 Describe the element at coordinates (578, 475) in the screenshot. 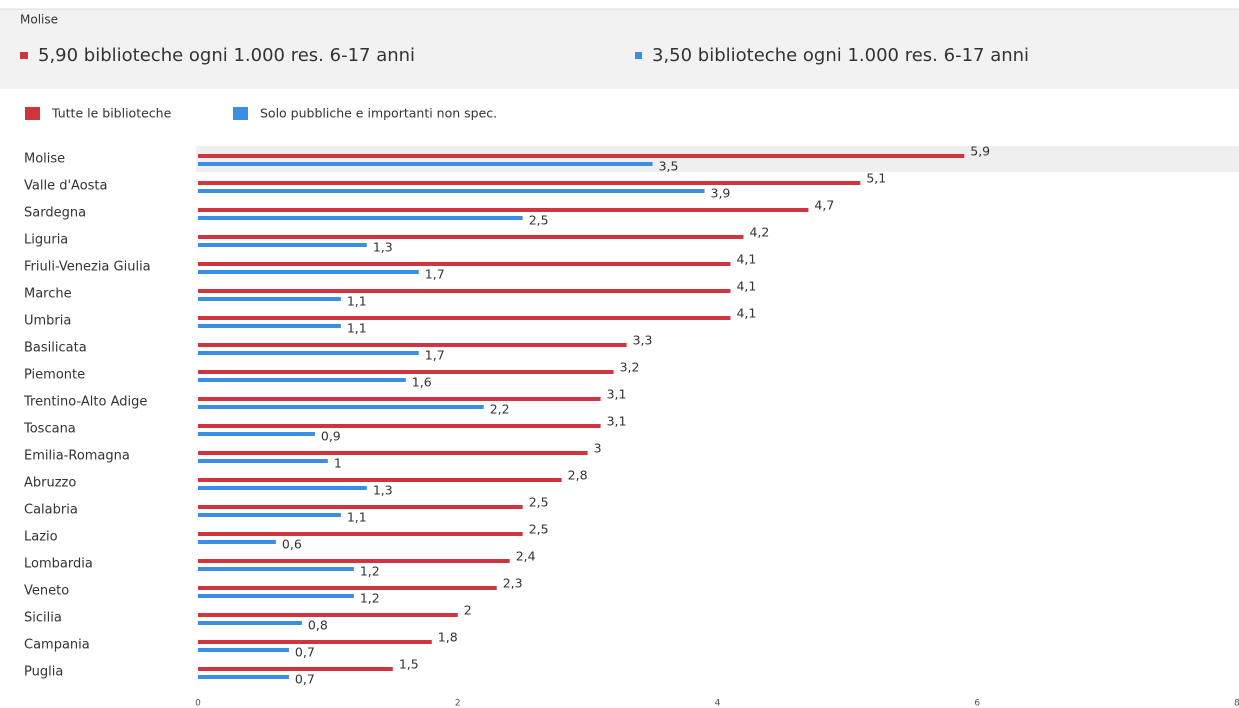

I see `value-label: 2,8` at that location.